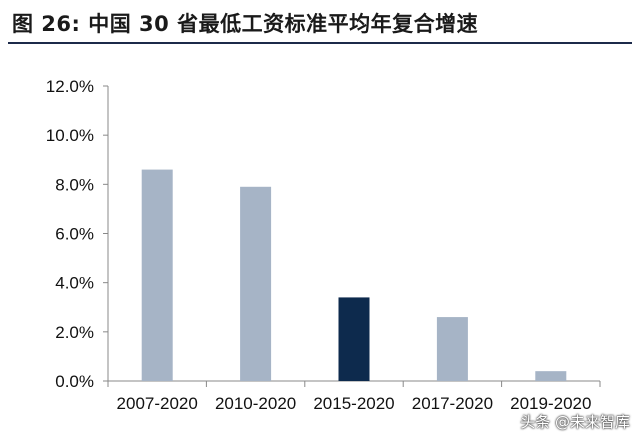 The height and width of the screenshot is (440, 640). I want to click on y-tick-label: 4.0%, so click(74, 283).